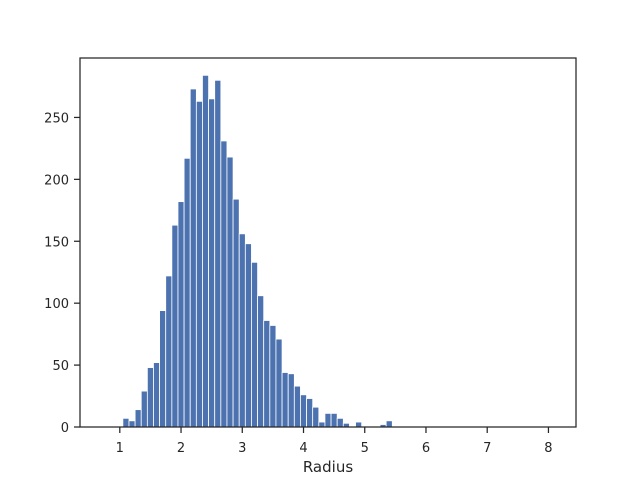 The width and height of the screenshot is (640, 480). Describe the element at coordinates (60, 366) in the screenshot. I see `y-tick-label: 50` at that location.